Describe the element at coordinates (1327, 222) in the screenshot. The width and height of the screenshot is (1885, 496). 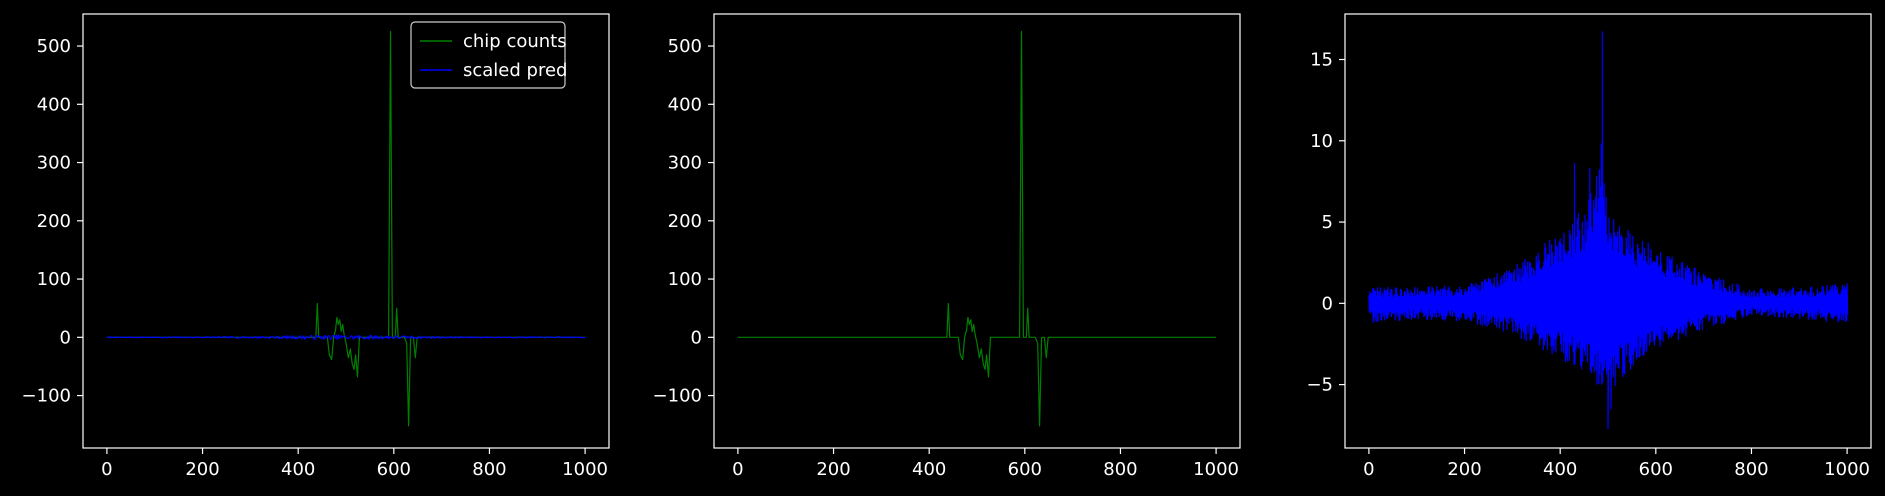
I see `y-tick-label: 5` at that location.